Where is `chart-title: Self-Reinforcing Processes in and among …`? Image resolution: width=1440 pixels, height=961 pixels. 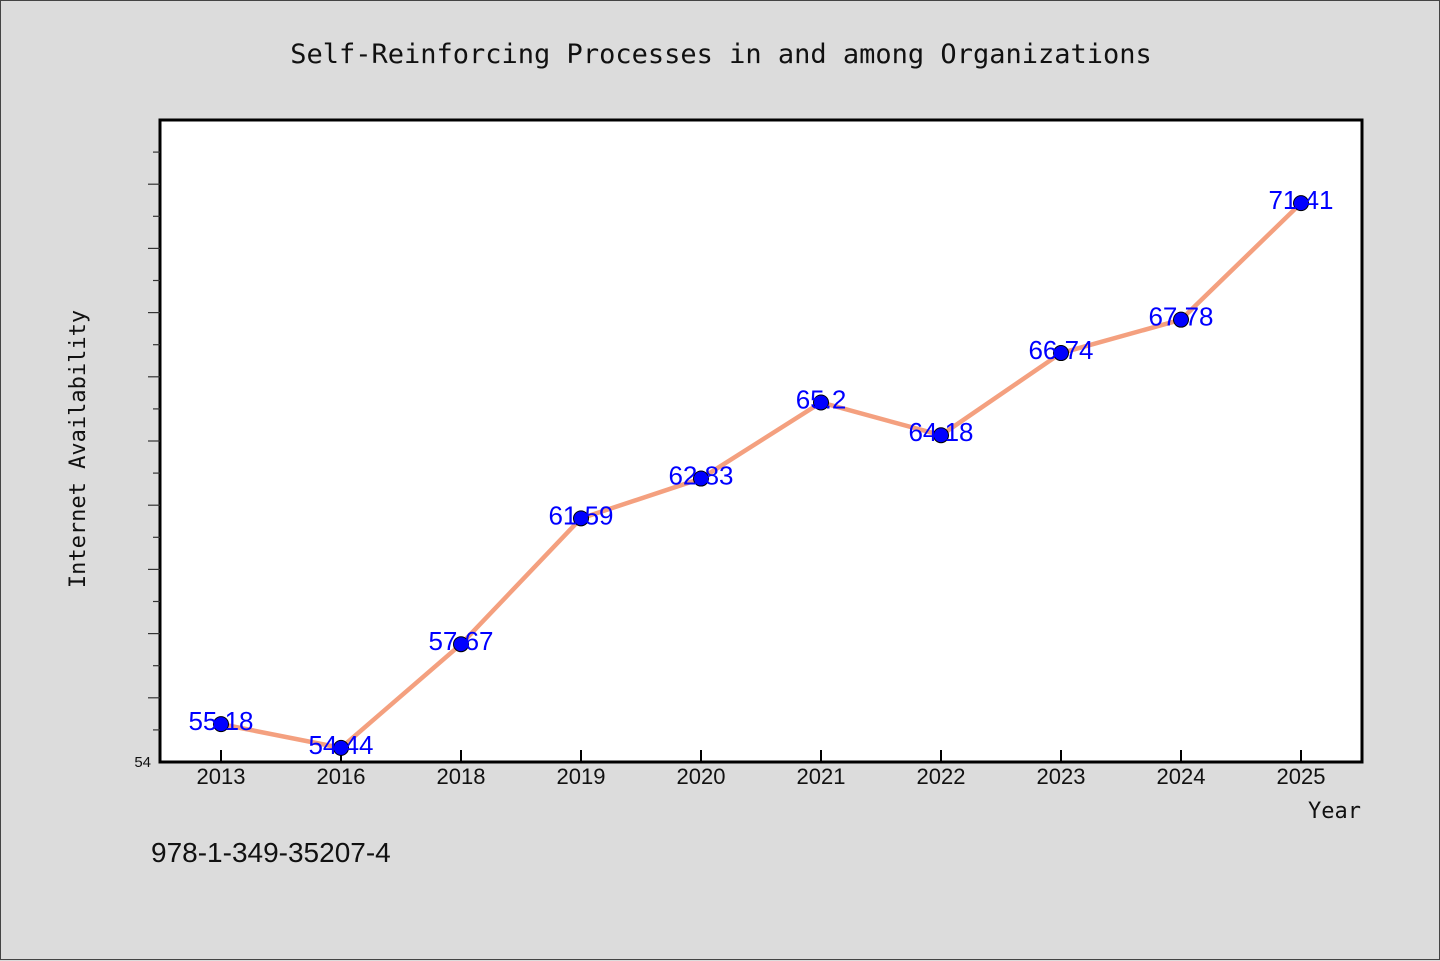
chart-title: Self-Reinforcing Processes in and among … is located at coordinates (721, 54).